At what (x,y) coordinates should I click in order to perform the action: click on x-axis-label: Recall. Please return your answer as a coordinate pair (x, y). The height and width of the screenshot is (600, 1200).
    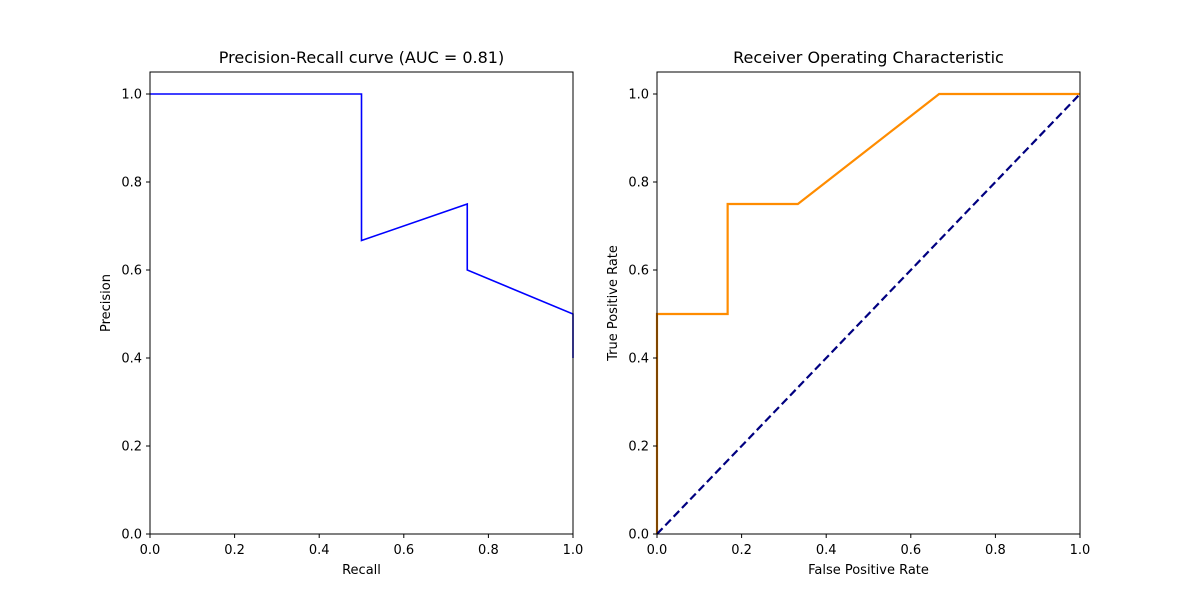
    Looking at the image, I should click on (361, 570).